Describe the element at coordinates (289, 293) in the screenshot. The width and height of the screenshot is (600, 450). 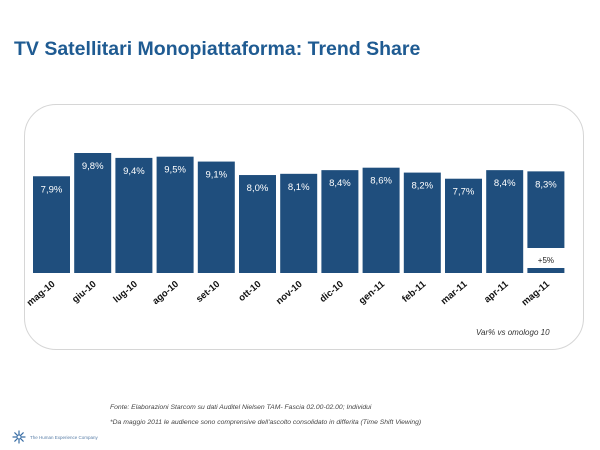
I see `x-tick-label: nov-10` at that location.